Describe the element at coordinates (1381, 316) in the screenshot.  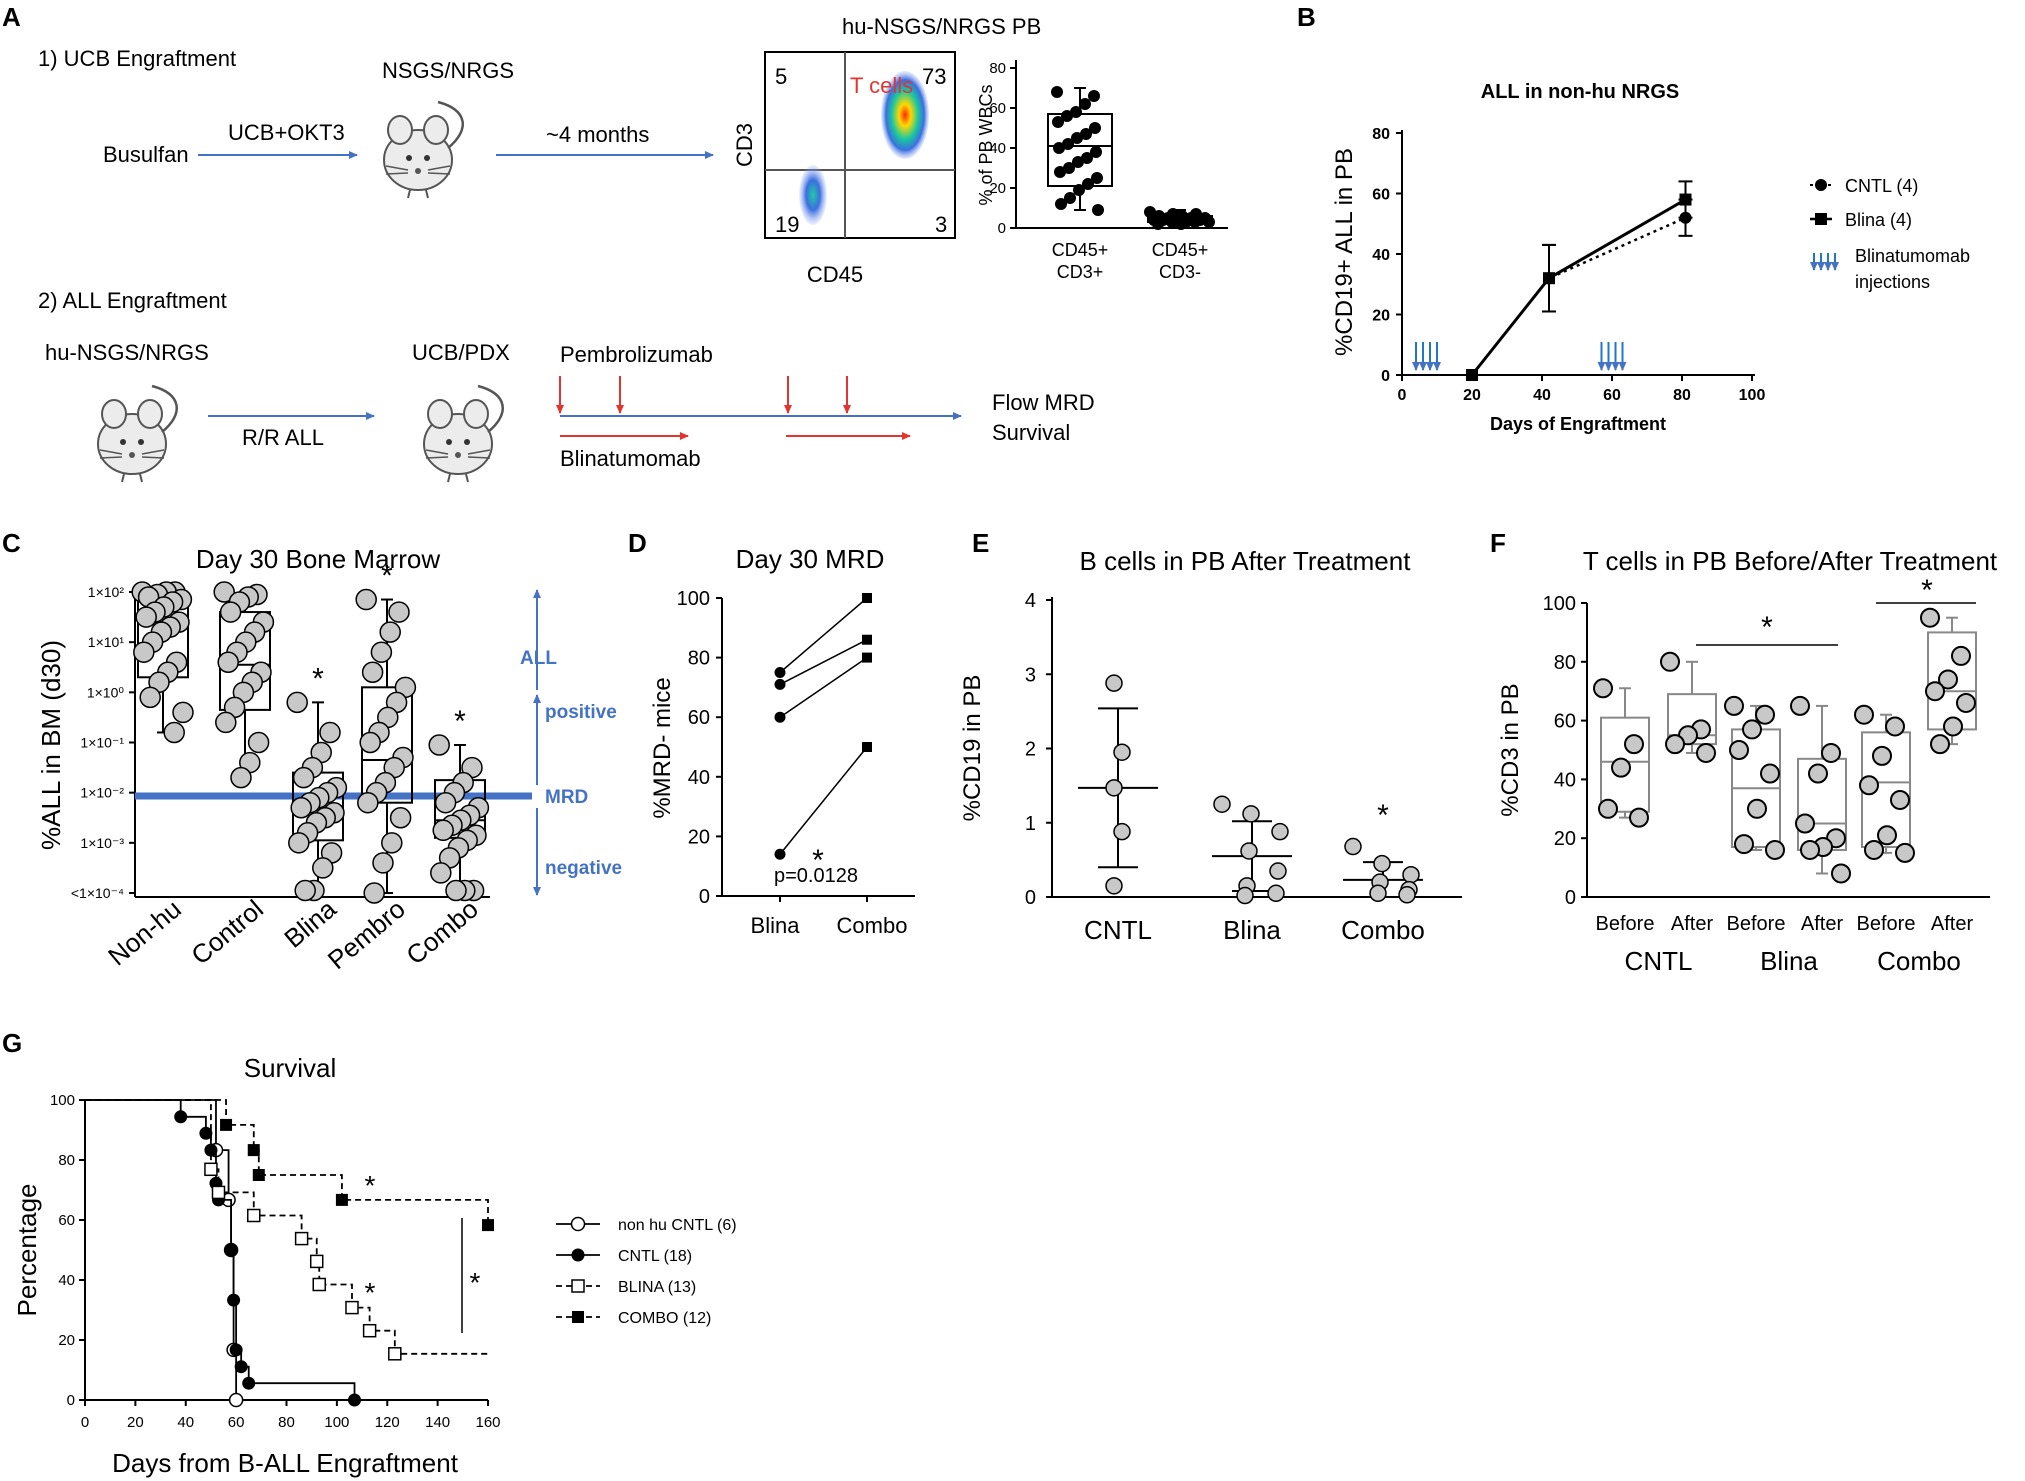
I see `b-ytick-label-20: 20` at that location.